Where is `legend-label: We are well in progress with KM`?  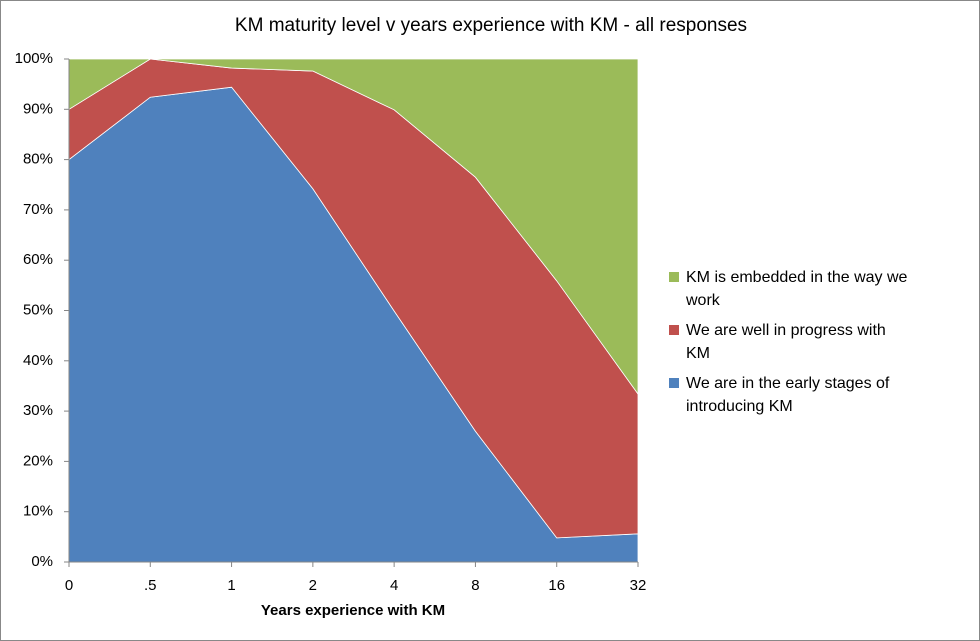
legend-label: We are well in progress with KM is located at coordinates (786, 342).